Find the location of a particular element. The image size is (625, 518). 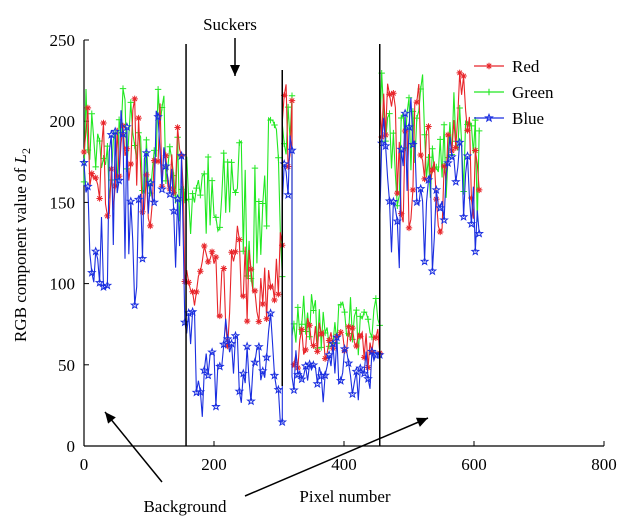

background-arrow-right-head is located at coordinates (421, 422).